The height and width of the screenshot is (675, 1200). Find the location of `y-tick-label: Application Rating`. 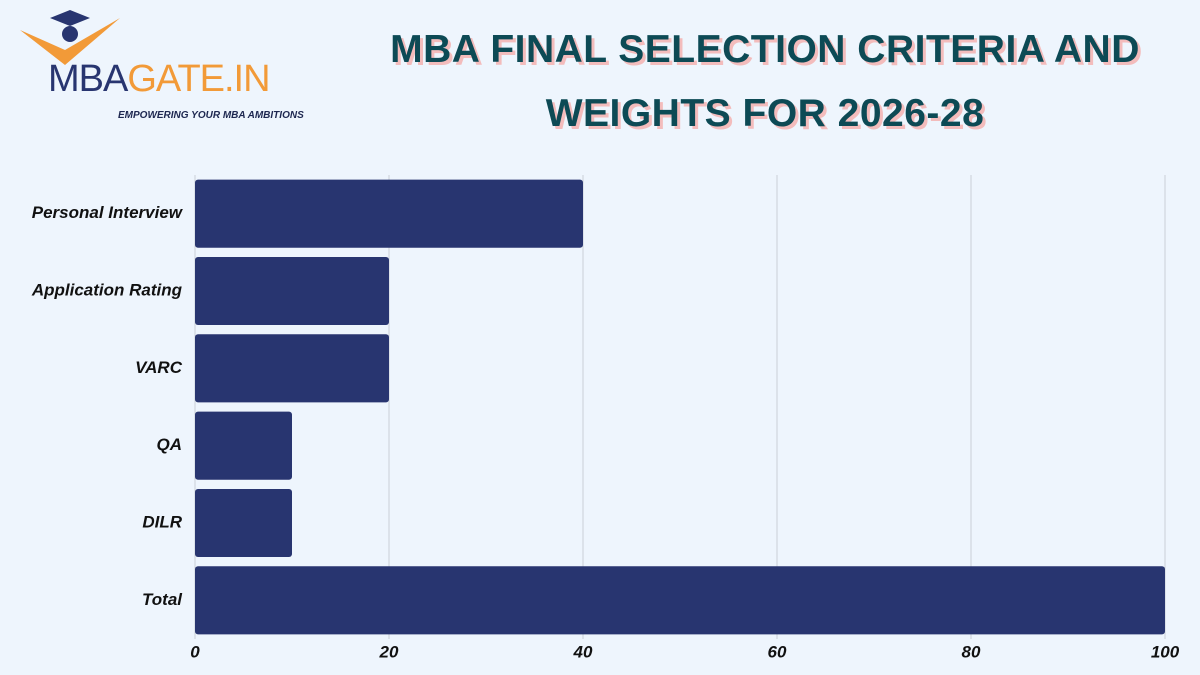

y-tick-label: Application Rating is located at coordinates (107, 289).